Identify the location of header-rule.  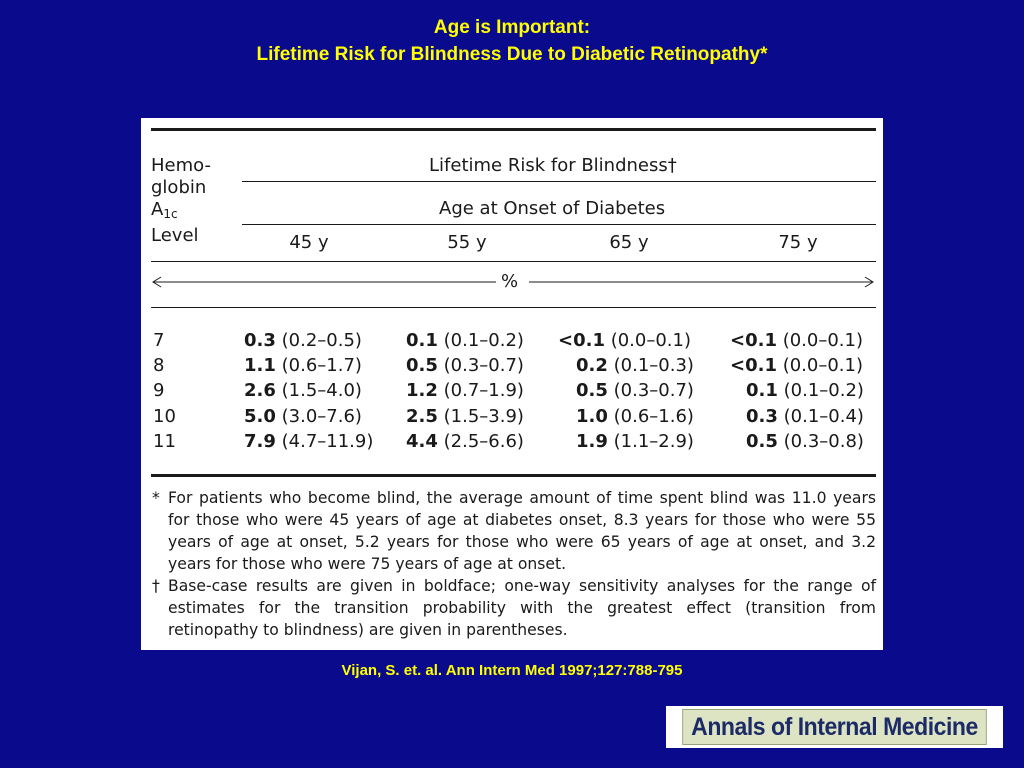
(513, 261).